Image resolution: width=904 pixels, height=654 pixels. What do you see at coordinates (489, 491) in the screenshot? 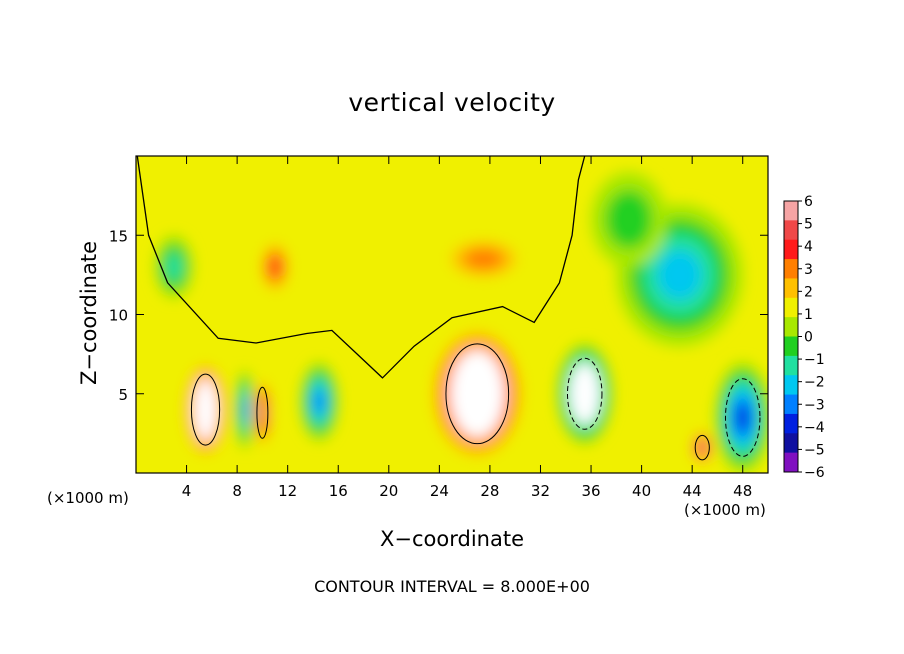
I see `x-tick-label-6: 28` at bounding box center [489, 491].